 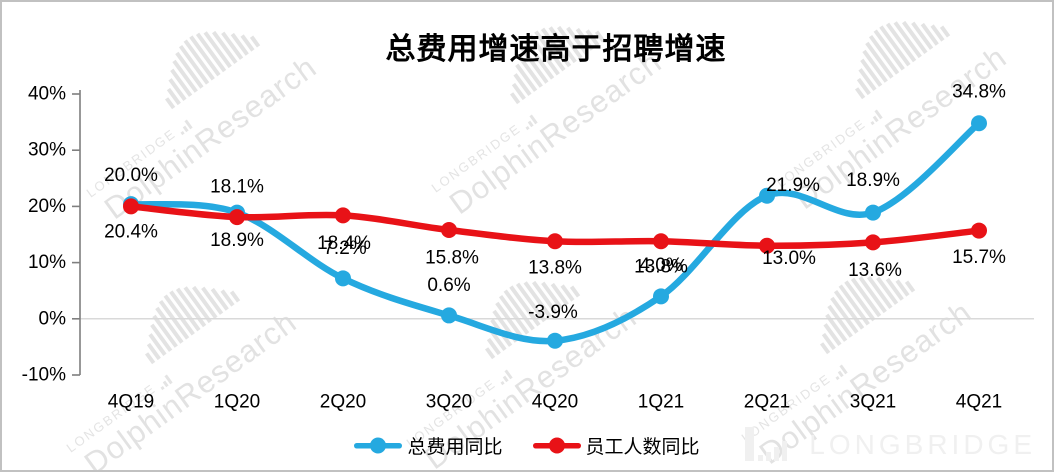 What do you see at coordinates (53, 318) in the screenshot?
I see `y-tick-label: 0%` at bounding box center [53, 318].